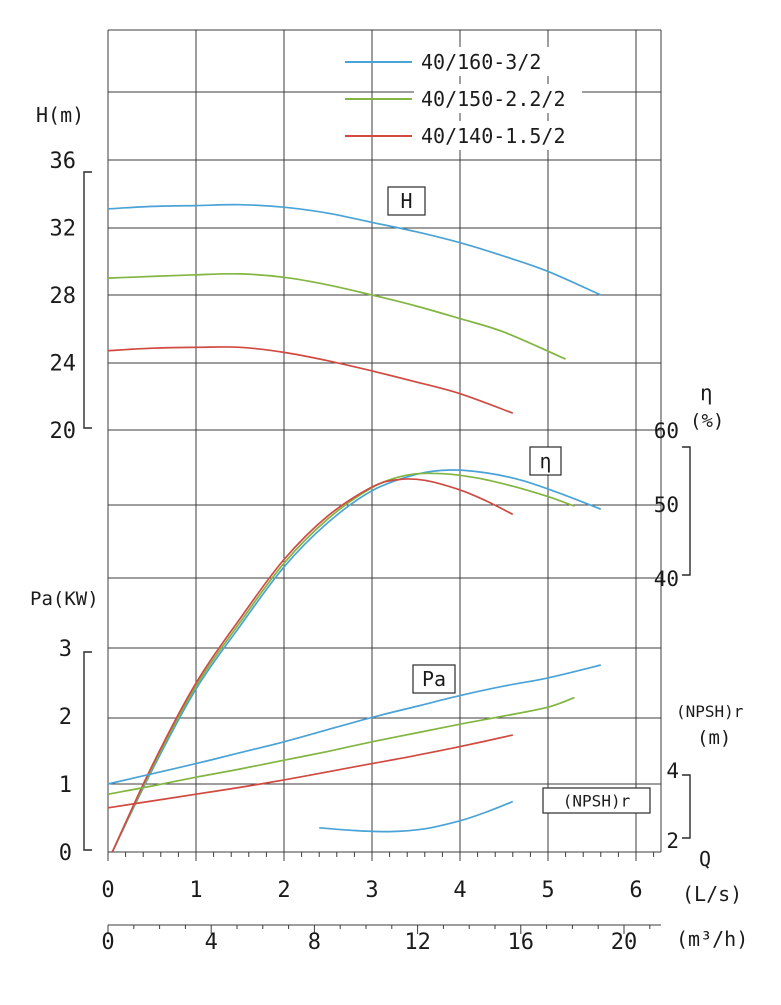 The width and height of the screenshot is (781, 1005). I want to click on h-tick-label: 20, so click(63, 431).